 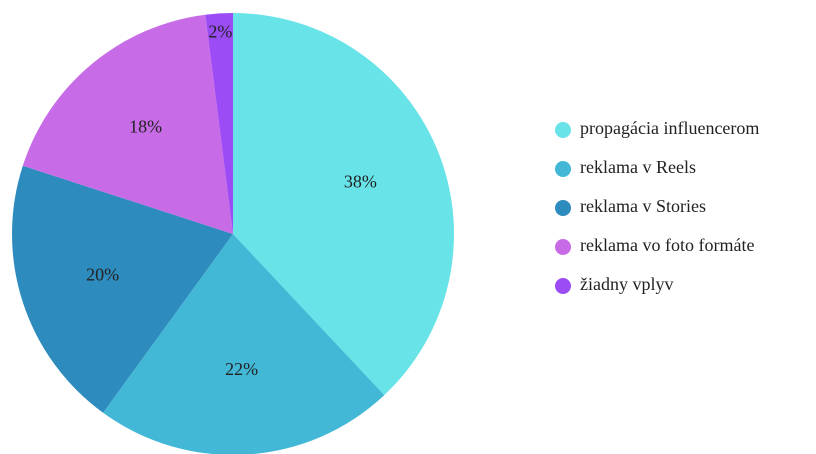 I want to click on slice-label: 38%, so click(x=360, y=182).